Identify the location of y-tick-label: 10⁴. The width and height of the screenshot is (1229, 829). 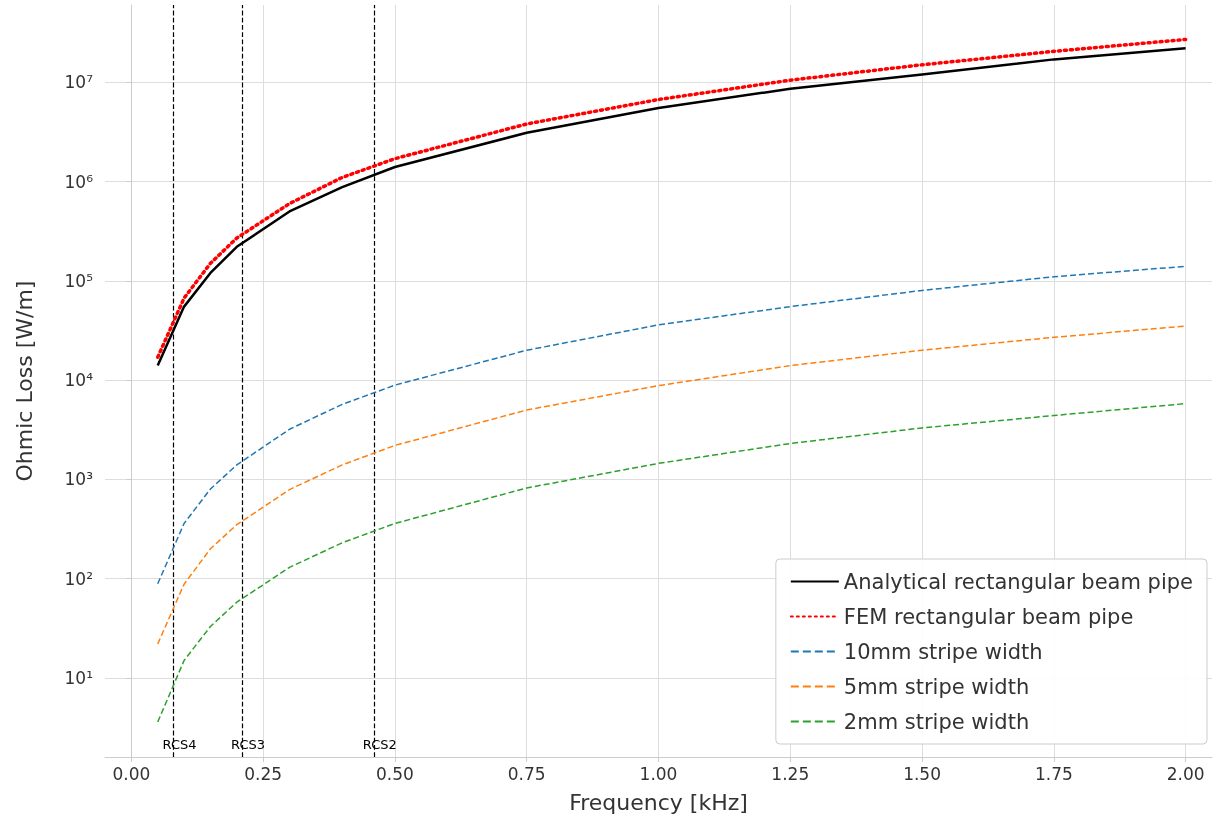
(79, 380).